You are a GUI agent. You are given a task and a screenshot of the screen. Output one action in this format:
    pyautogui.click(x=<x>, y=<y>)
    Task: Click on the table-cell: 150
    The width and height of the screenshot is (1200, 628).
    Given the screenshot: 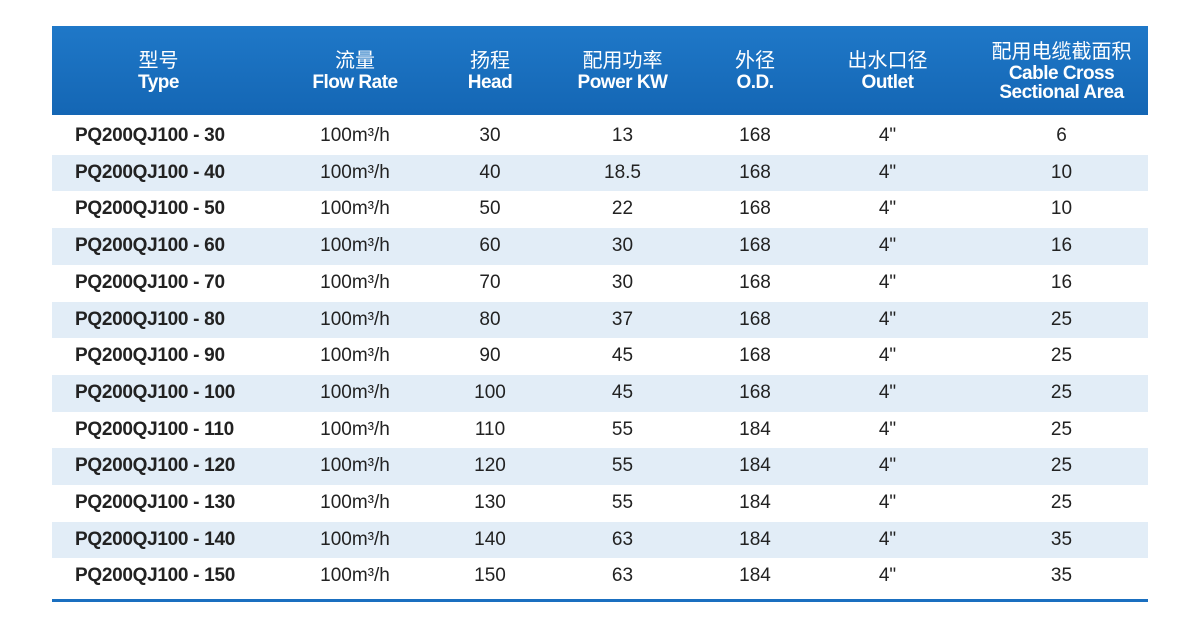 What is the action you would take?
    pyautogui.click(x=490, y=576)
    